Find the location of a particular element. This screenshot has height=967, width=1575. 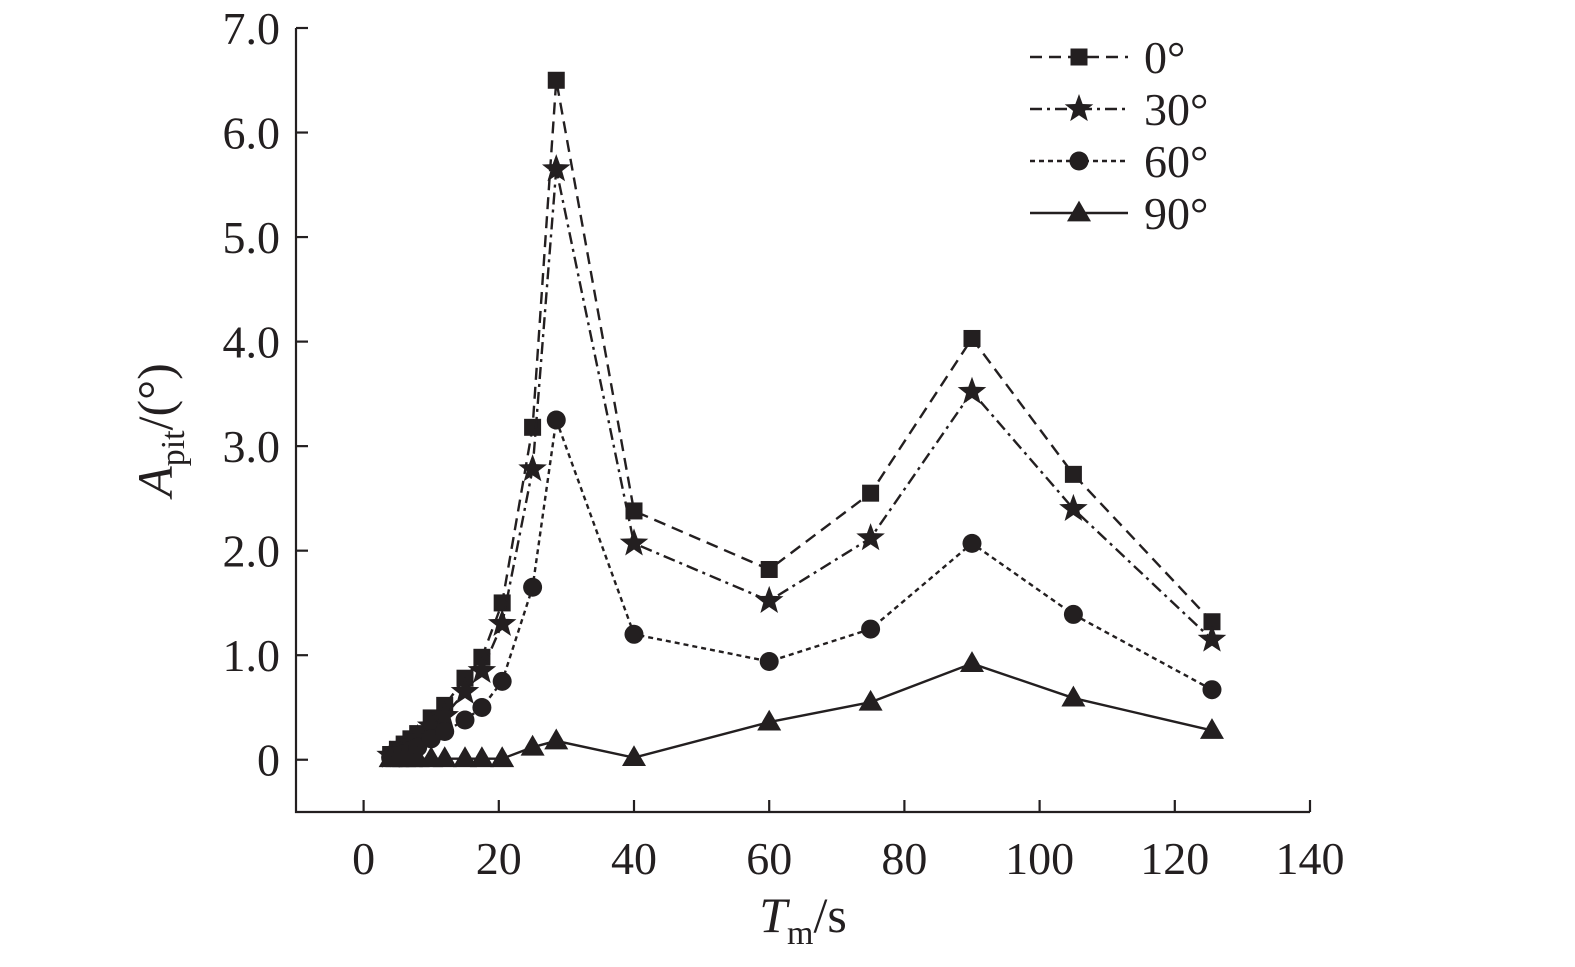

legend: 0°30°60°90° is located at coordinates (1119, 135).